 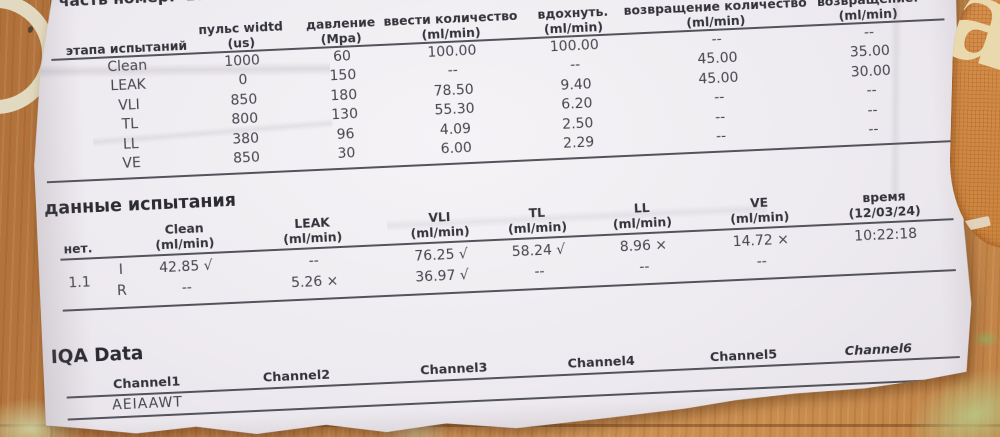 What do you see at coordinates (455, 129) in the screenshot?
I see `table-cell: 4.09` at bounding box center [455, 129].